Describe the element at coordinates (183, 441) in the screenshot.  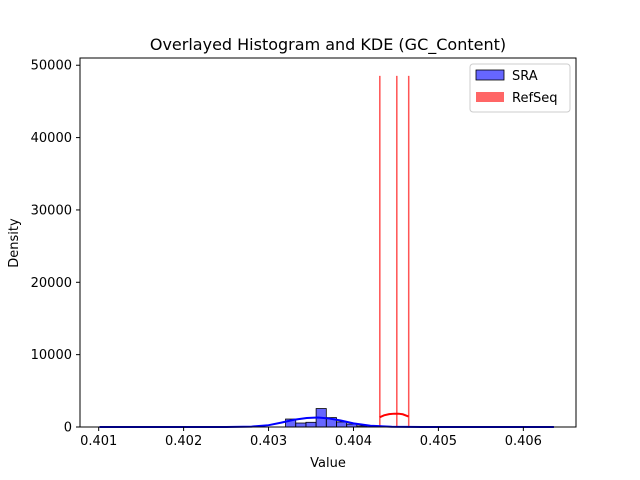
I see `x-tick-label: 0.402` at that location.